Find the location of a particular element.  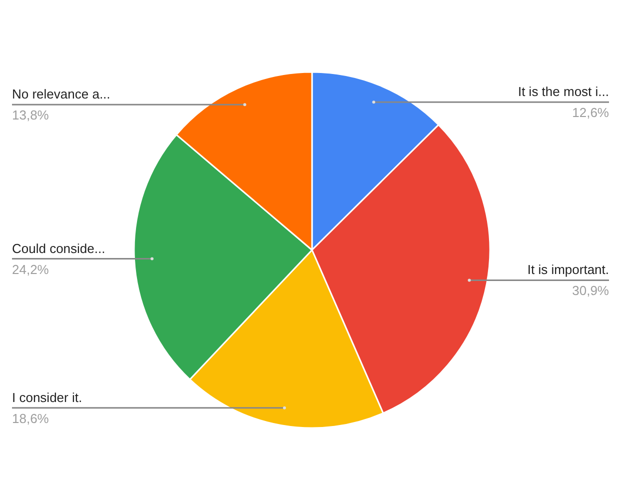

data-label: 30,9% is located at coordinates (591, 290).